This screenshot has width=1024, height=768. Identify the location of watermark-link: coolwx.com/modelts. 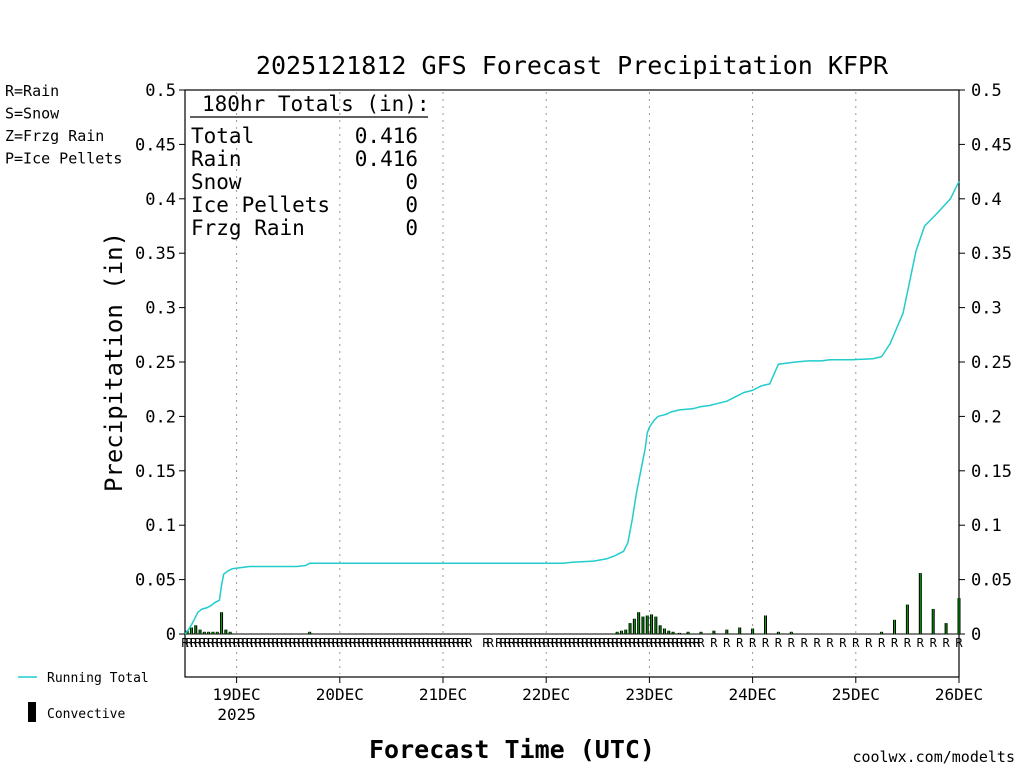
(933, 757).